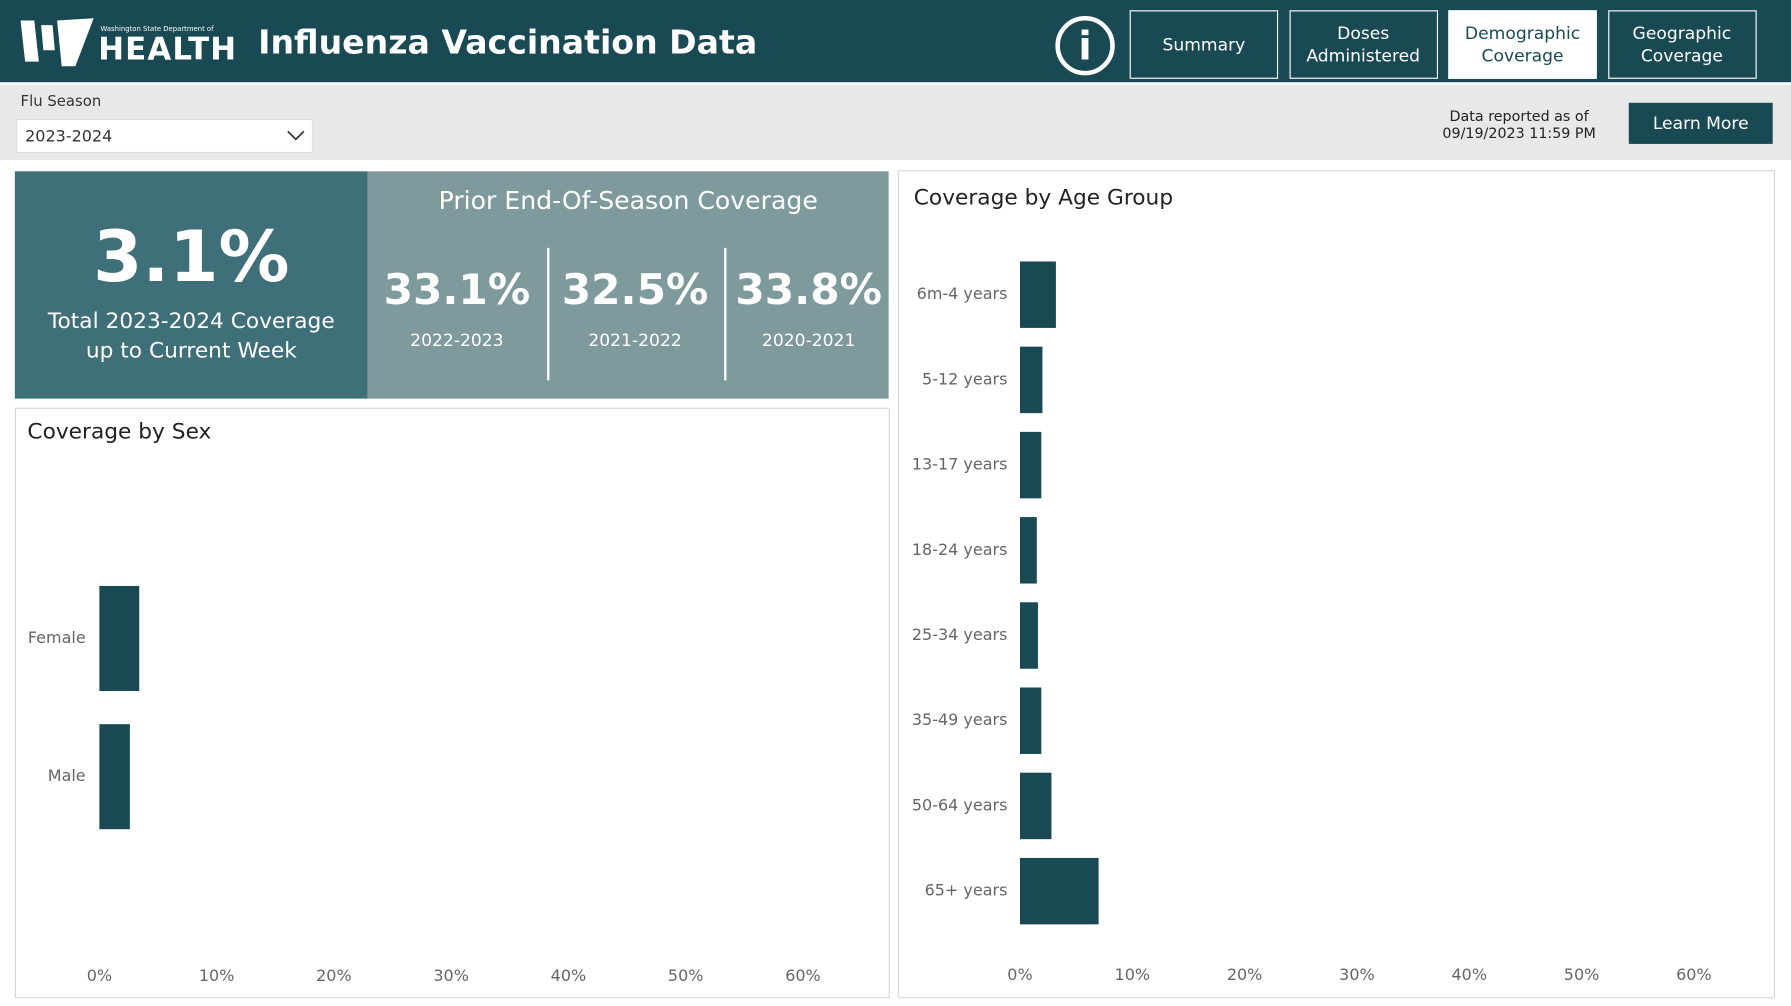 Image resolution: width=1791 pixels, height=1006 pixels. I want to click on kpi-value: 3.1%, so click(191, 256).